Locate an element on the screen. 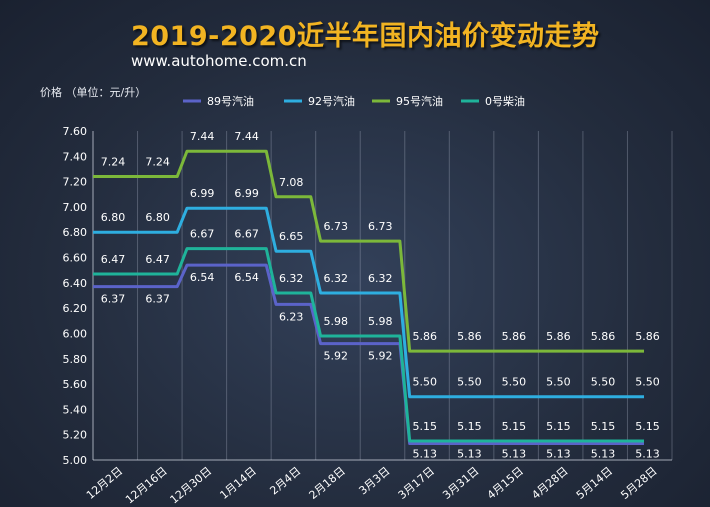 This screenshot has height=507, width=710. x-tick-label: 5月28日 is located at coordinates (638, 483).